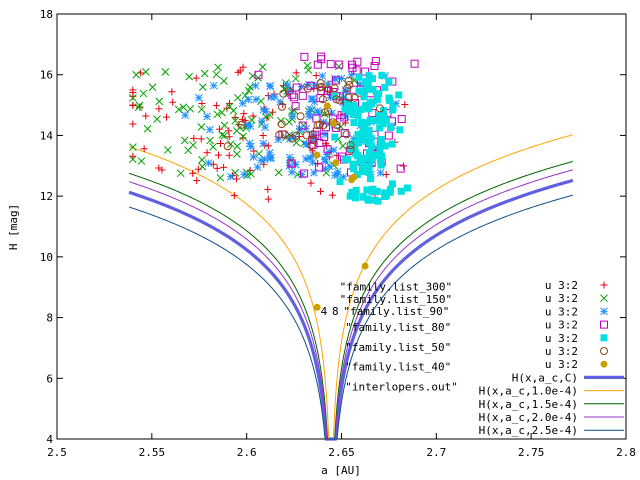 The image size is (640, 480). I want to click on annotation-label: "family.list_90", so click(396, 311).